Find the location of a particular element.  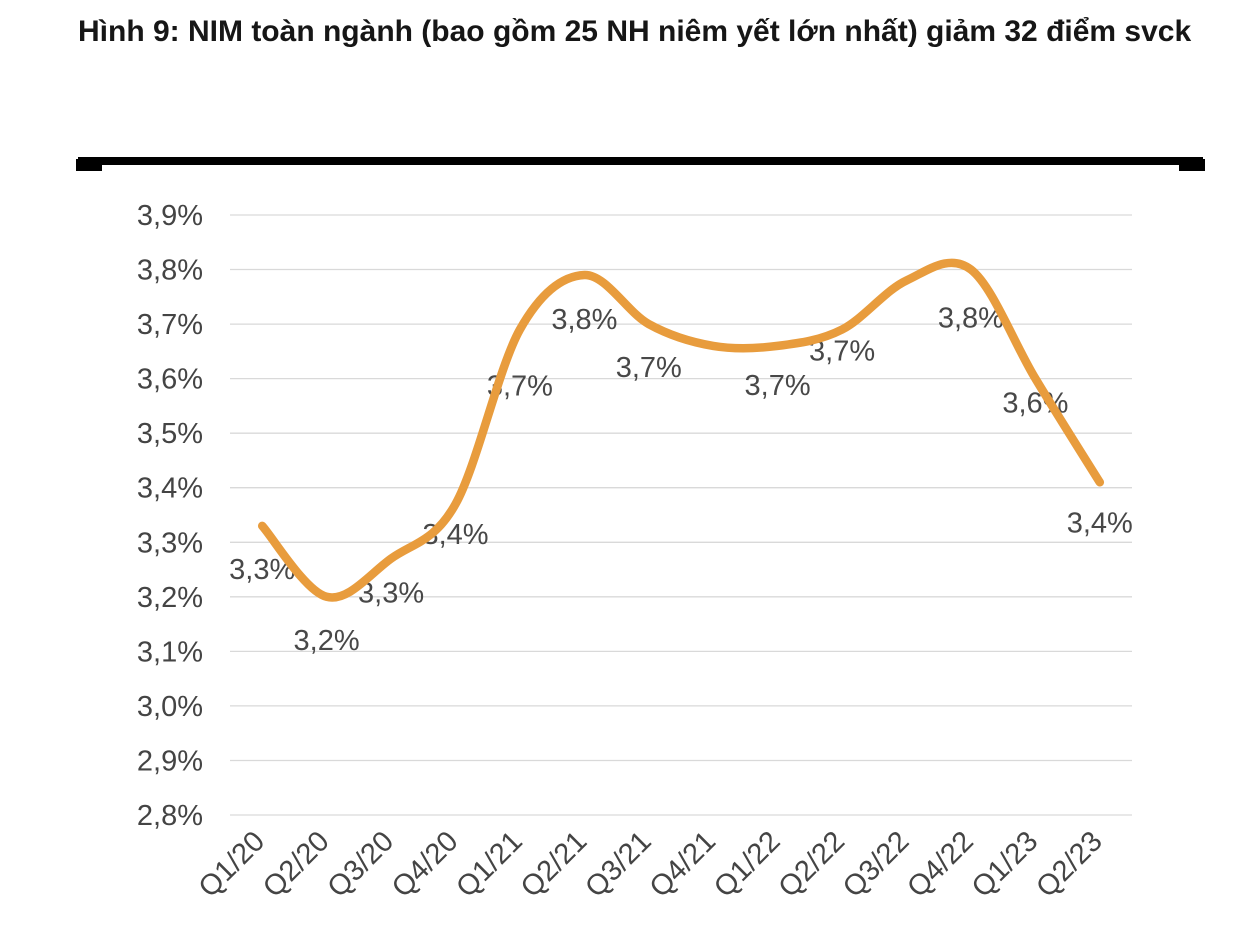

data-label: 3,3% is located at coordinates (391, 594).